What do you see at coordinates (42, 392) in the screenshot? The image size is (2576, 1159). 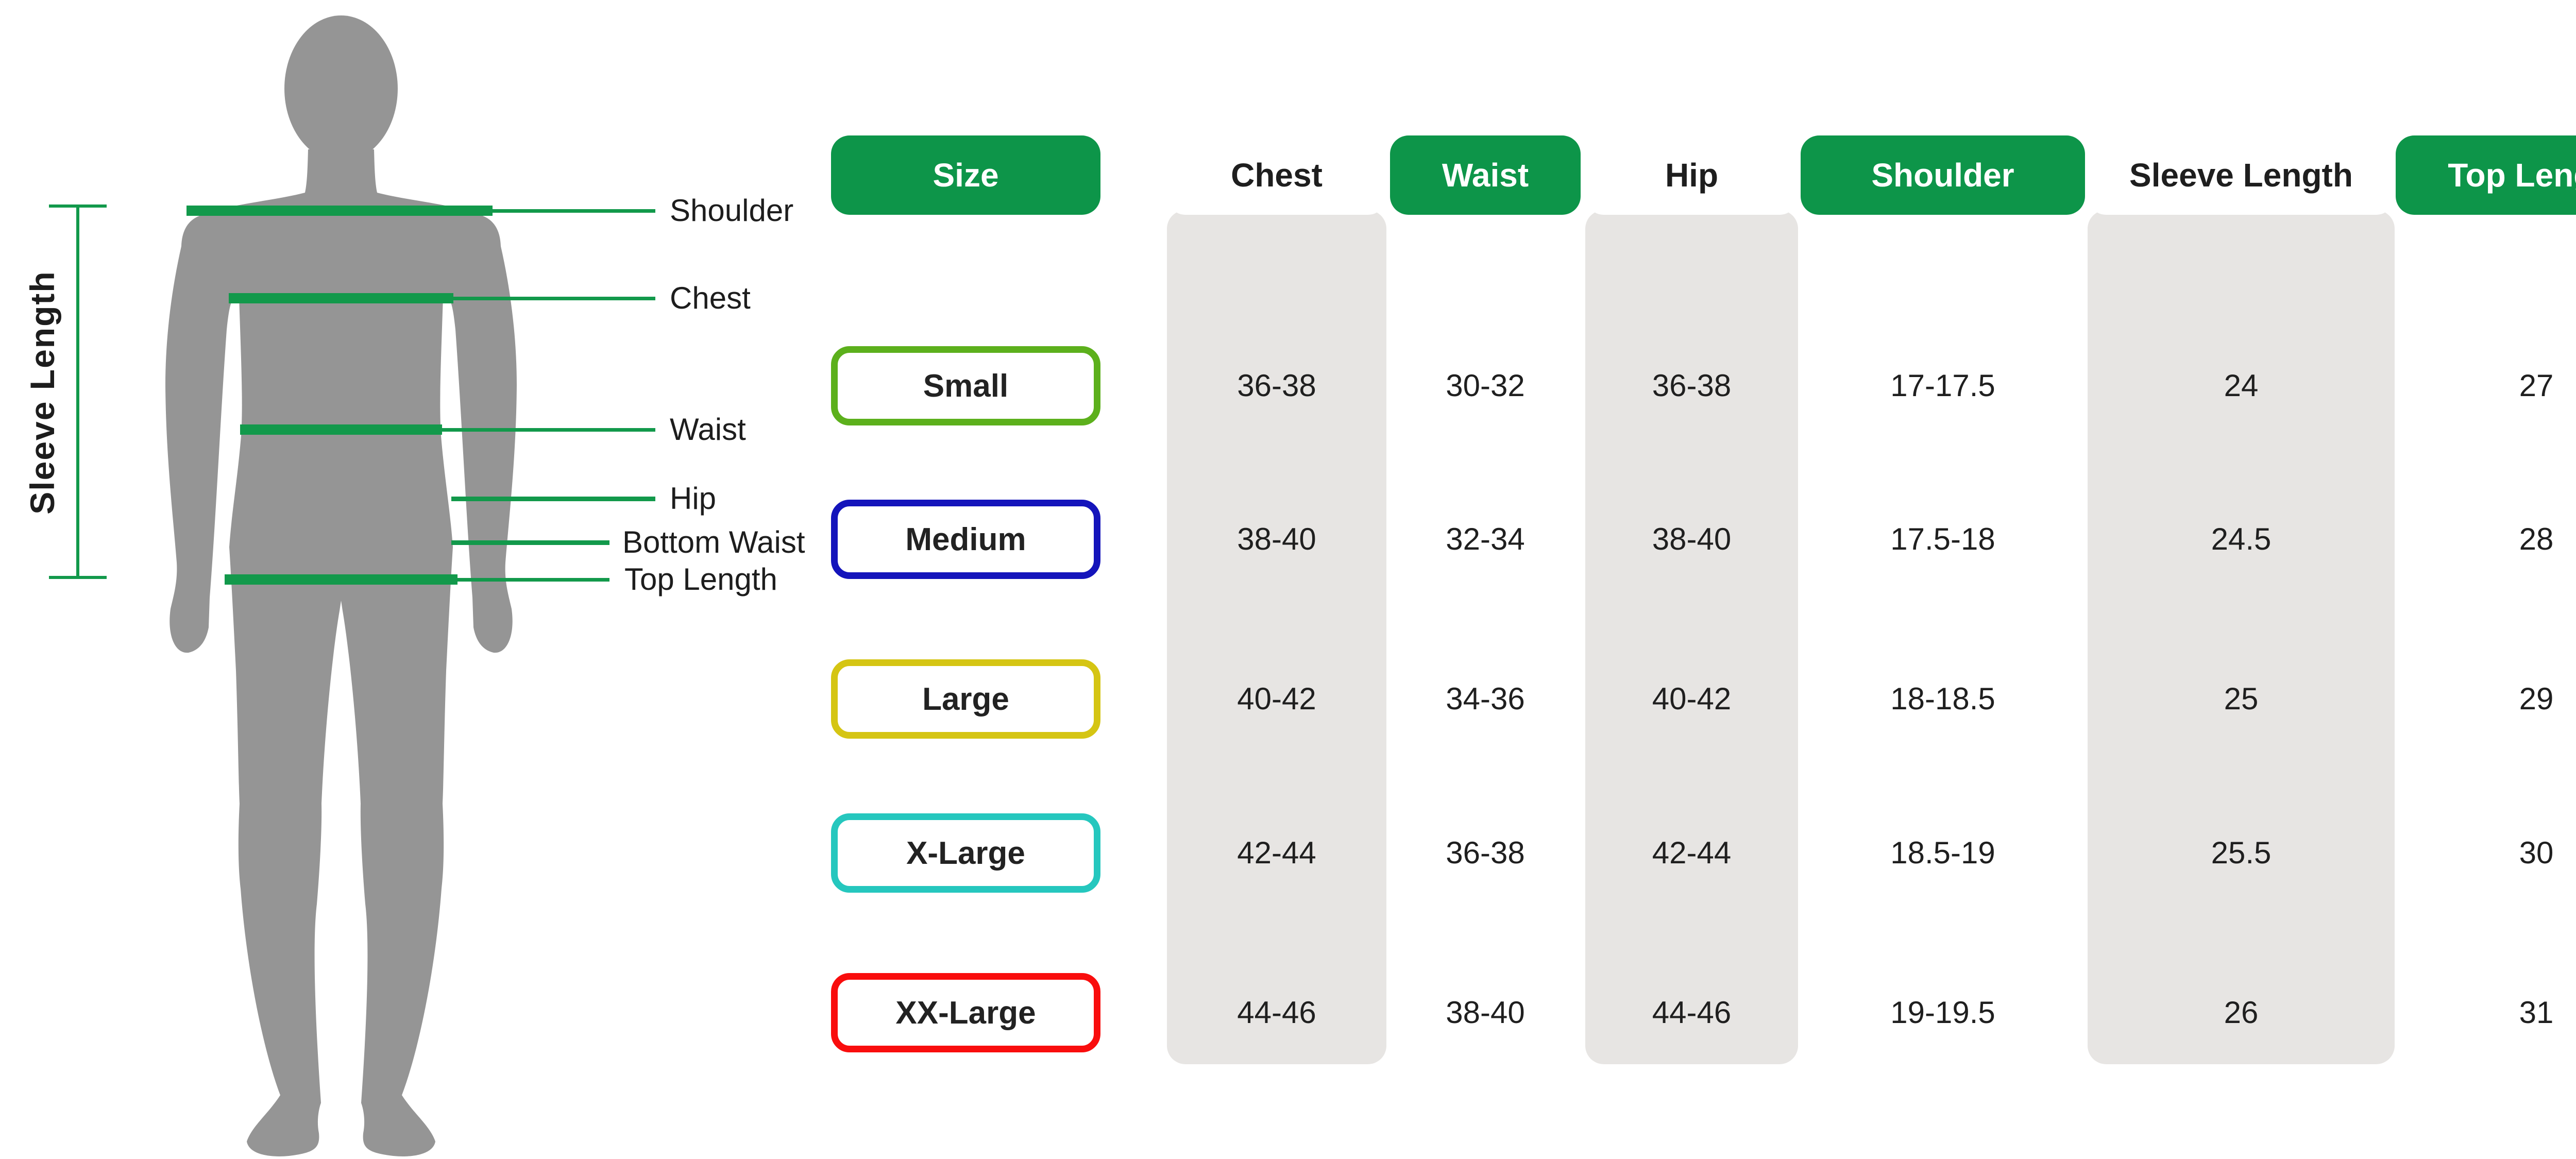 I see `sleeve-length-label: Sleeve Length` at bounding box center [42, 392].